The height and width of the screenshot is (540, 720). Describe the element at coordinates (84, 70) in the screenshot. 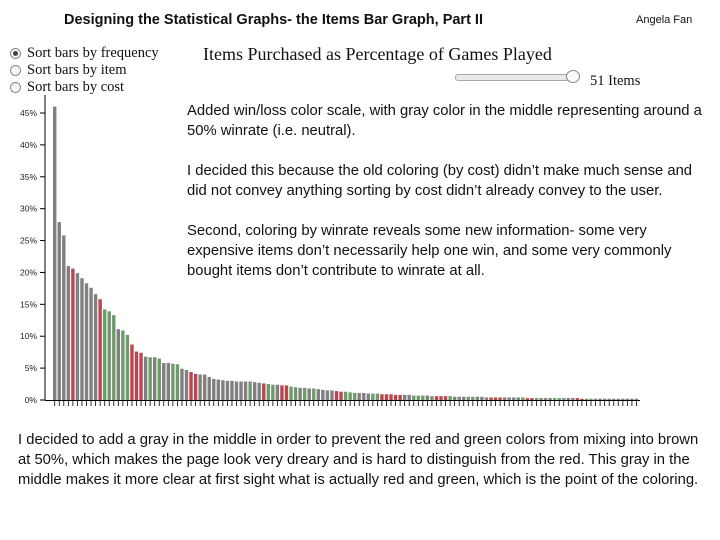

I see `sort-by-item-option: Sort bars by item` at that location.